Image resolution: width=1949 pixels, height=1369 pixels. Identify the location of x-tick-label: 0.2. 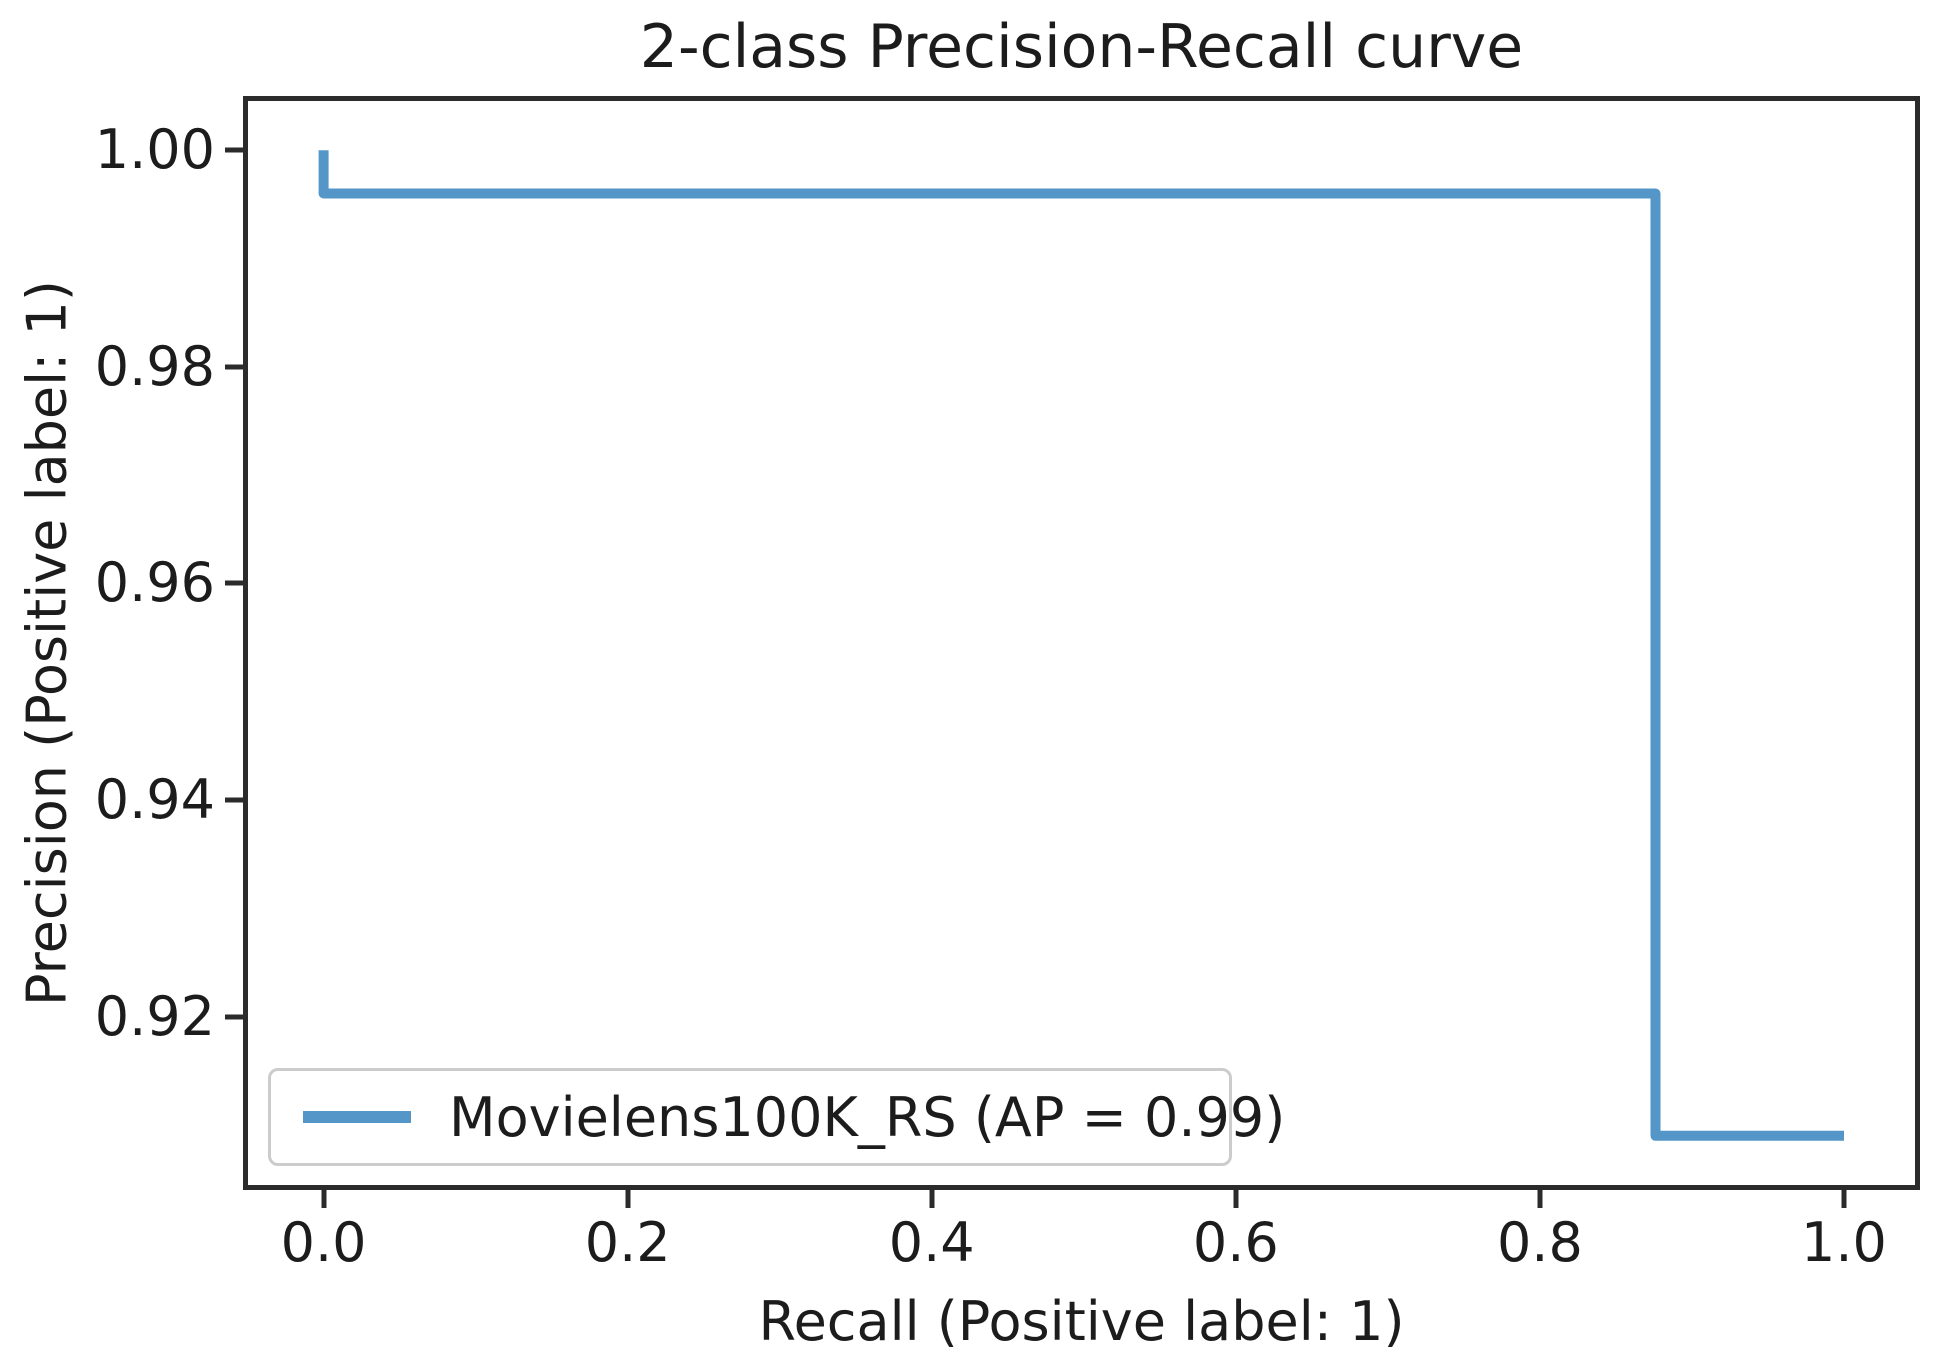
(627, 1242).